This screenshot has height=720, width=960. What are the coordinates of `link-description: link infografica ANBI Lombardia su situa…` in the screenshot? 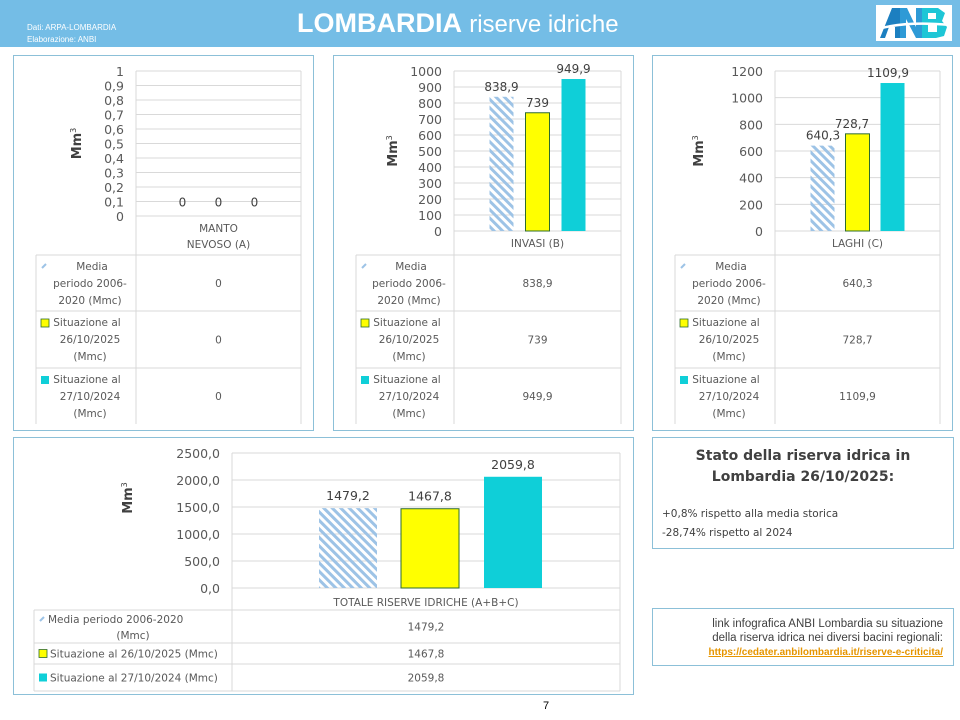 It's located at (827, 624).